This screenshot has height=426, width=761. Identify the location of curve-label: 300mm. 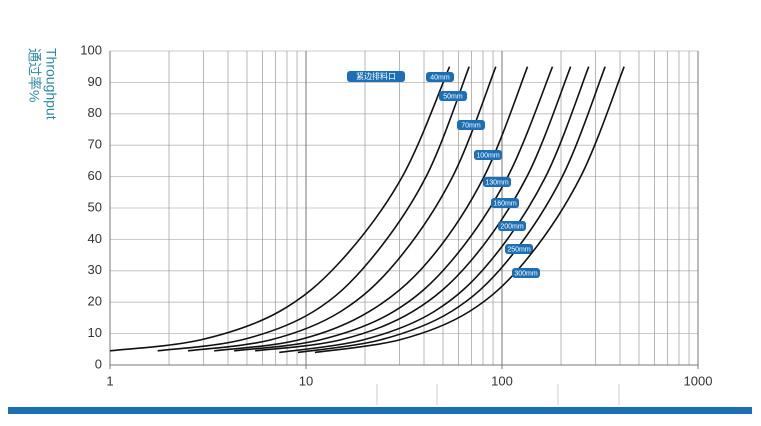
(526, 273).